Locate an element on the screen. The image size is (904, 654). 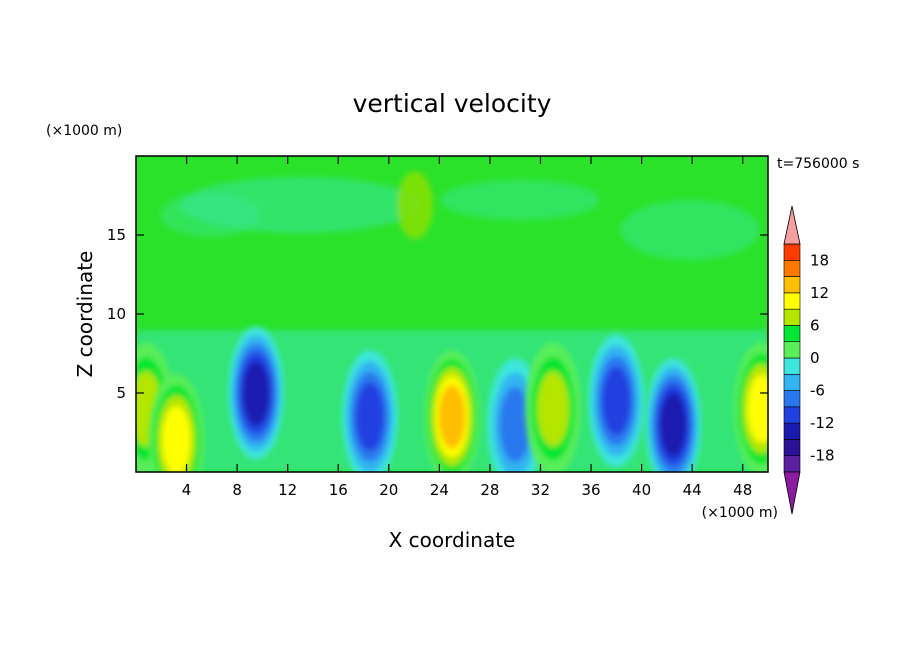
x-unit-label: (×1000 m) is located at coordinates (740, 513).